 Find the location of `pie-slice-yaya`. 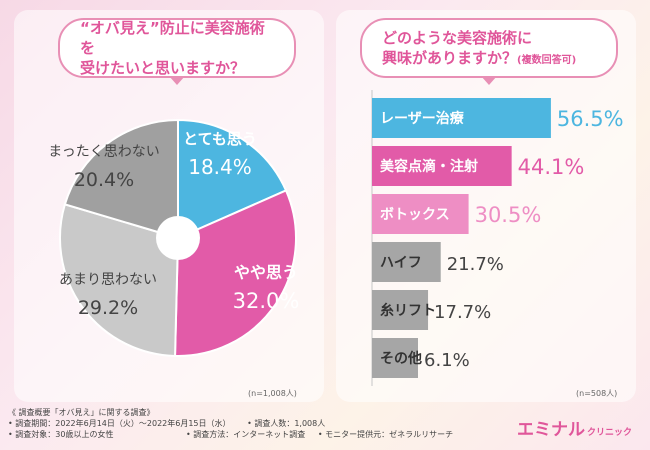

pie-slice-yaya is located at coordinates (235, 273).